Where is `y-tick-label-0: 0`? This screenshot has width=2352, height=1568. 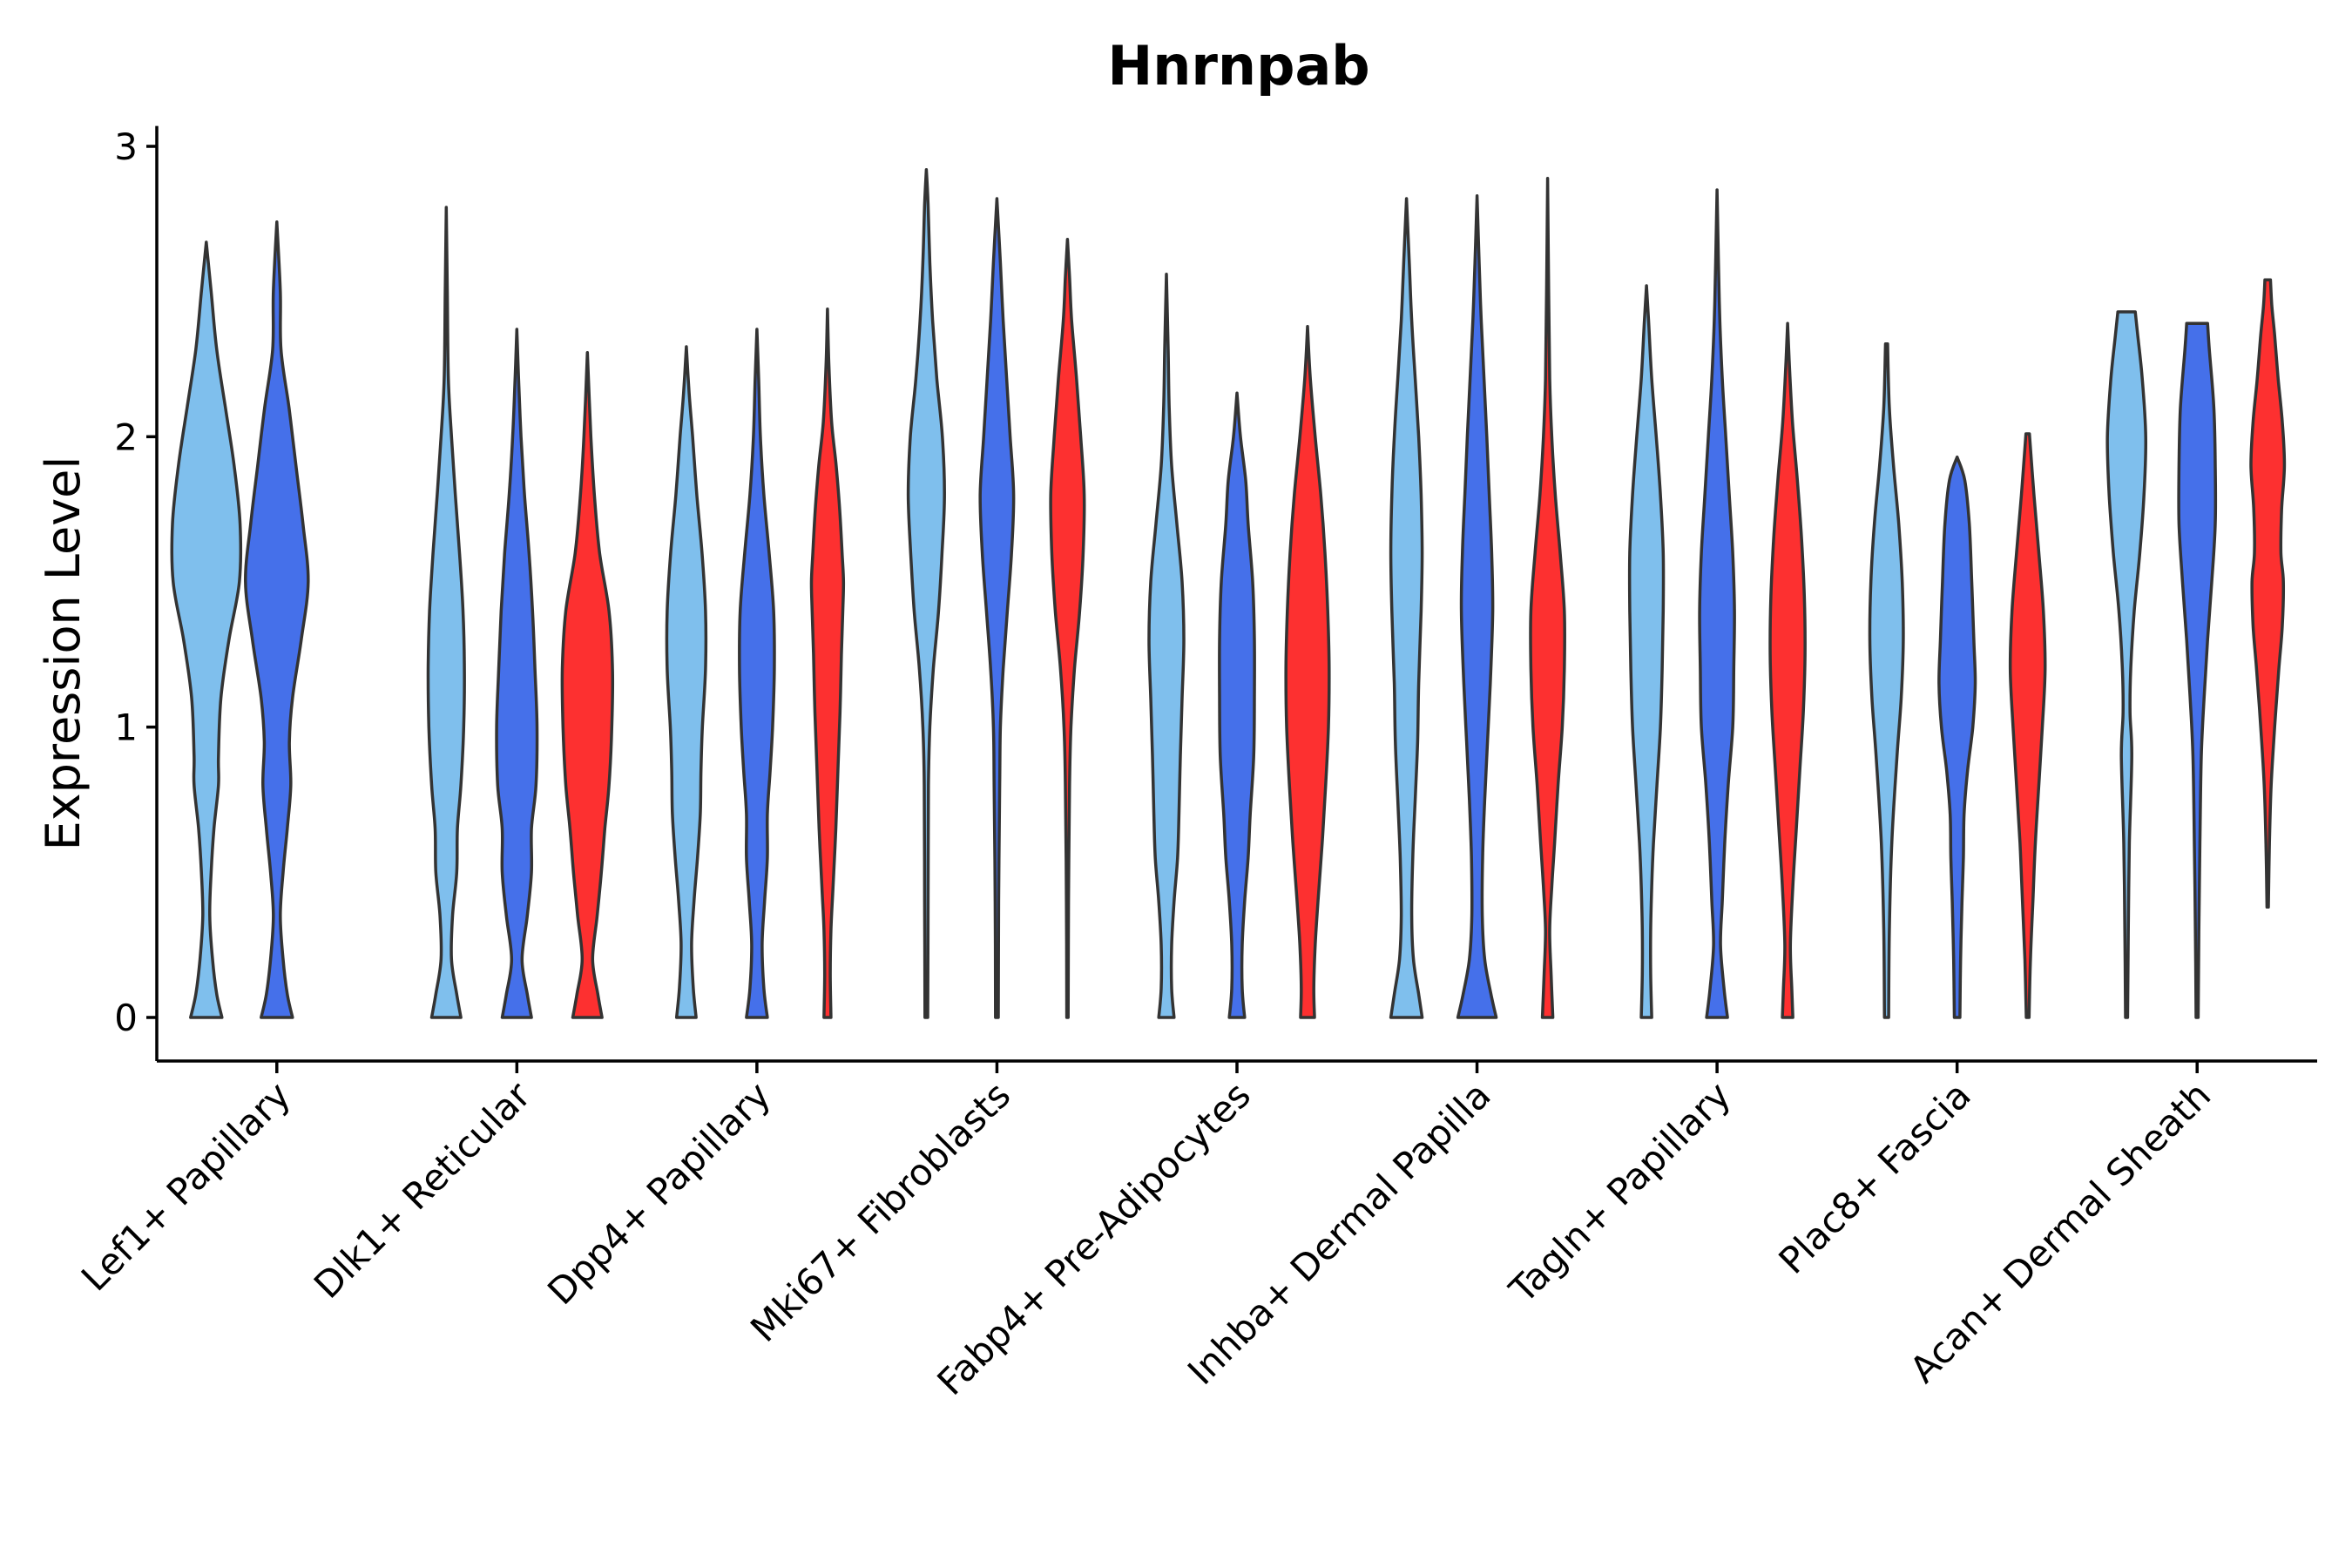 y-tick-label-0: 0 is located at coordinates (126, 1018).